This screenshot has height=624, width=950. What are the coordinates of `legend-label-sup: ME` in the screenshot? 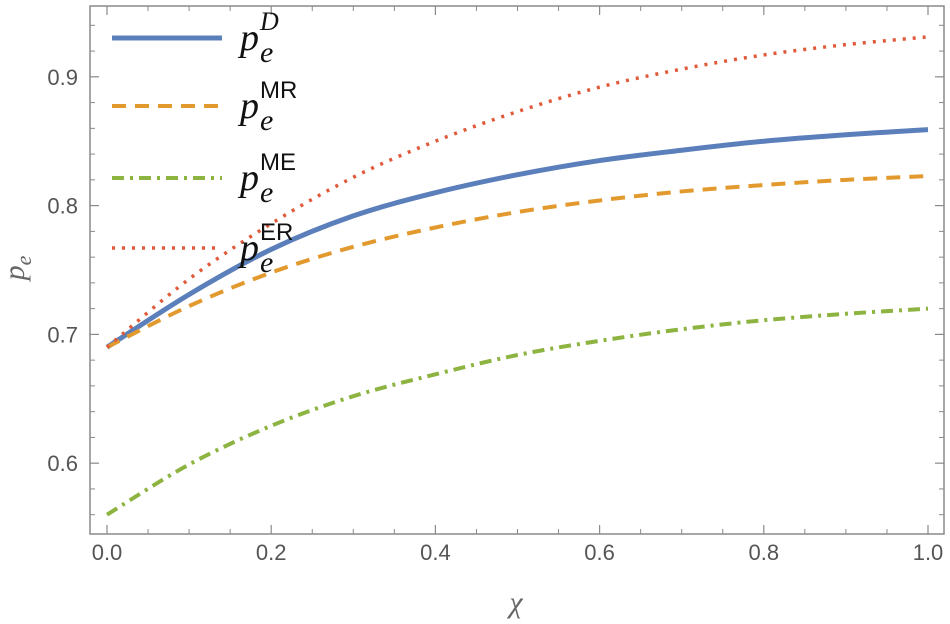 It's located at (278, 162).